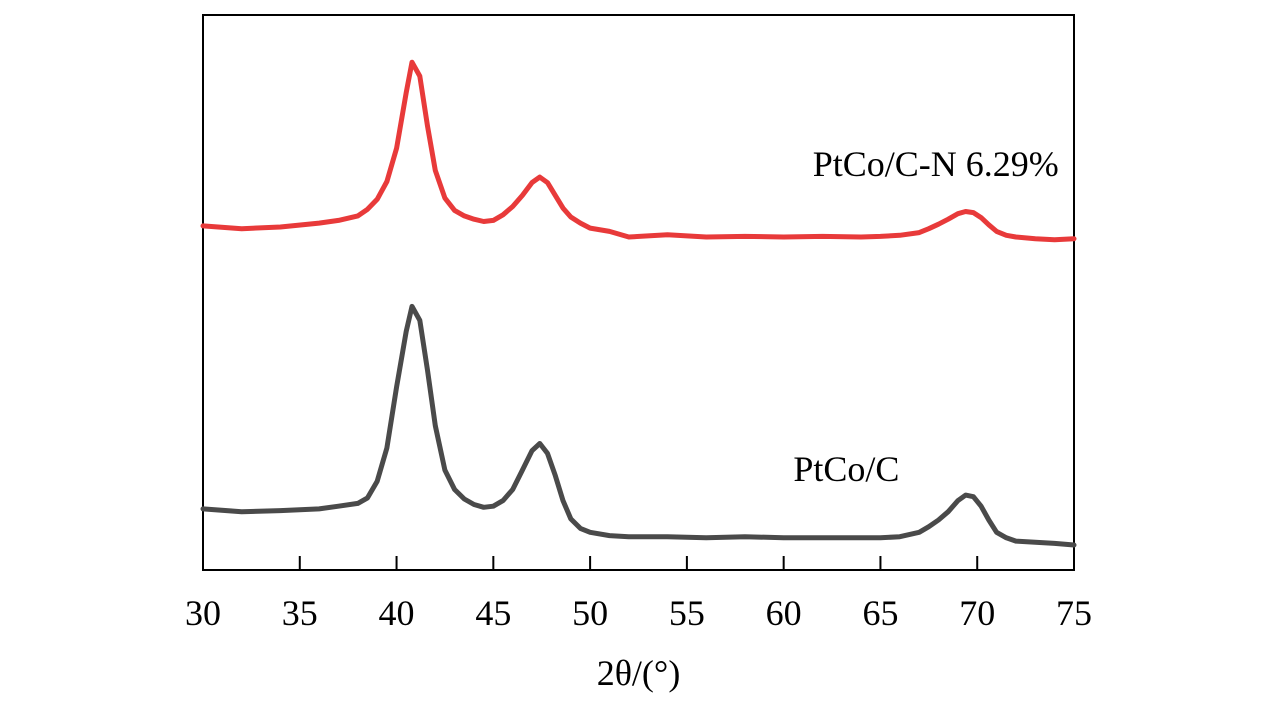  Describe the element at coordinates (880, 613) in the screenshot. I see `x-tick-label: 65` at that location.